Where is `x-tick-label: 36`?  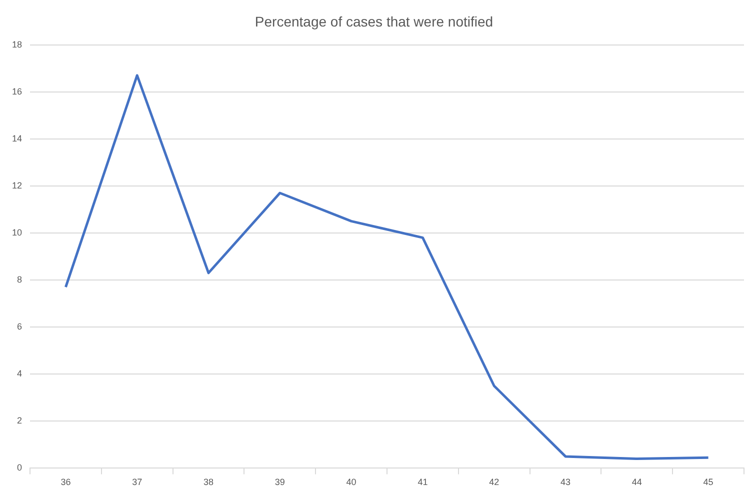
x-tick-label: 36 is located at coordinates (65, 482).